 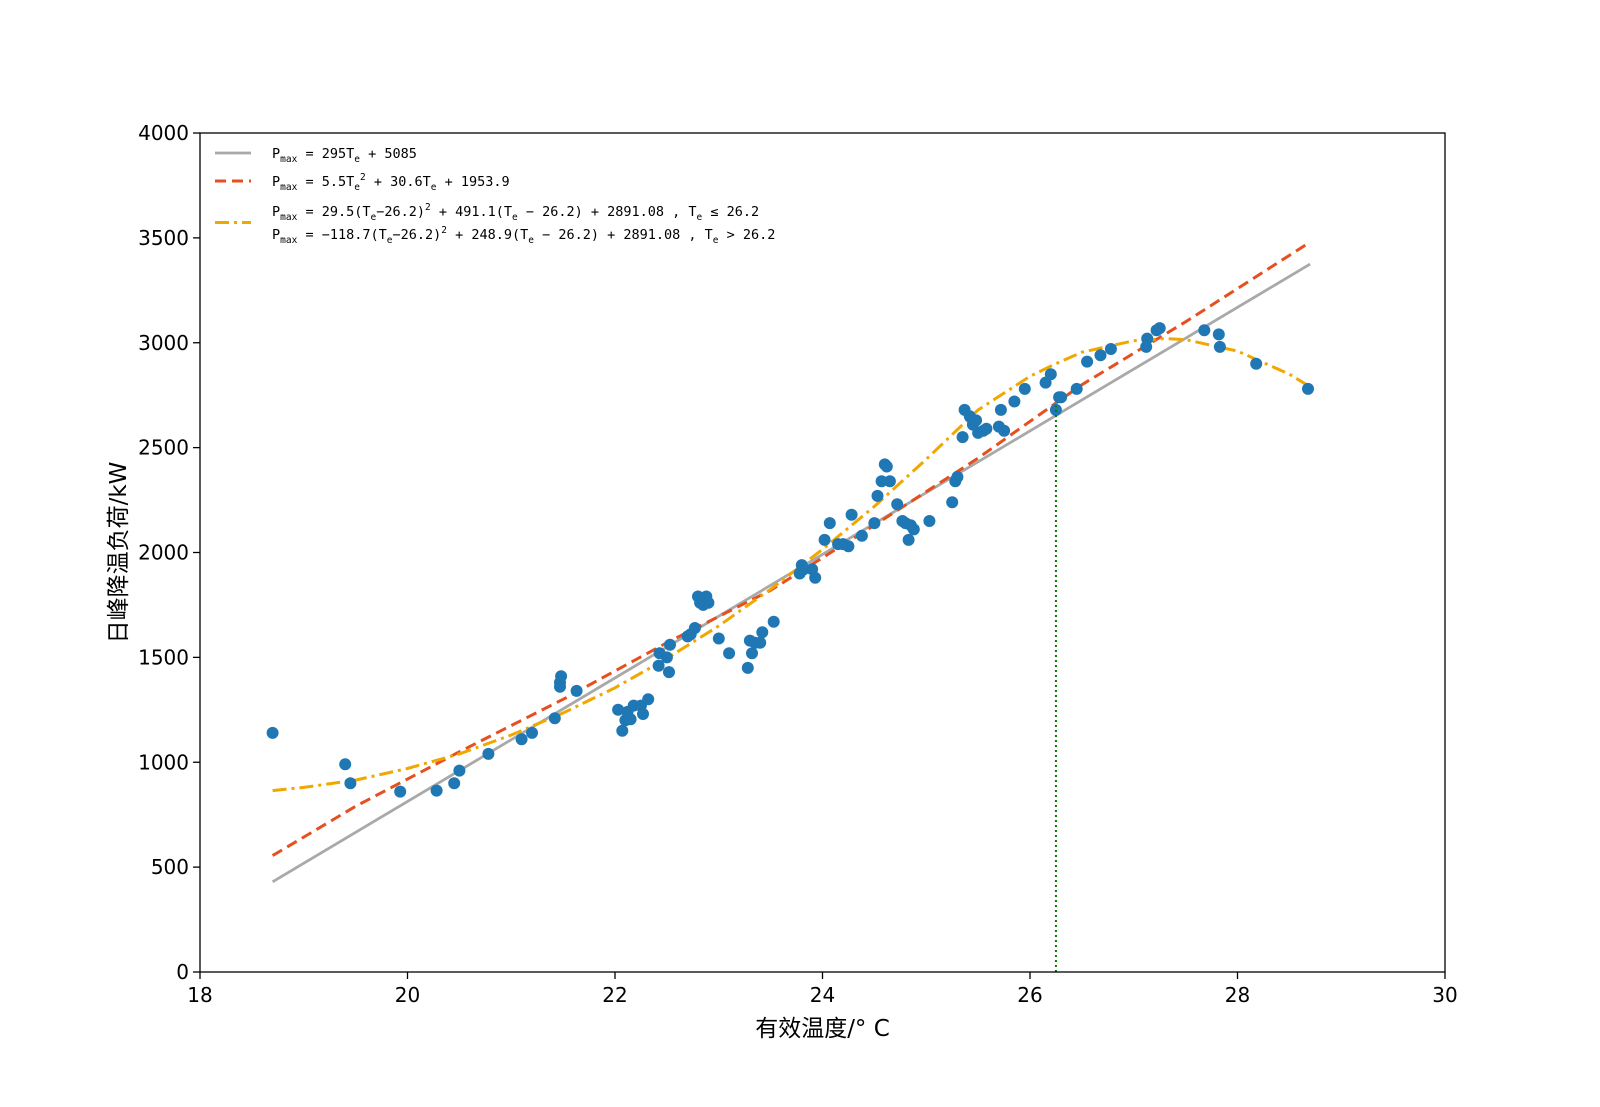 I want to click on y-tick-label: 500, so click(x=170, y=867).